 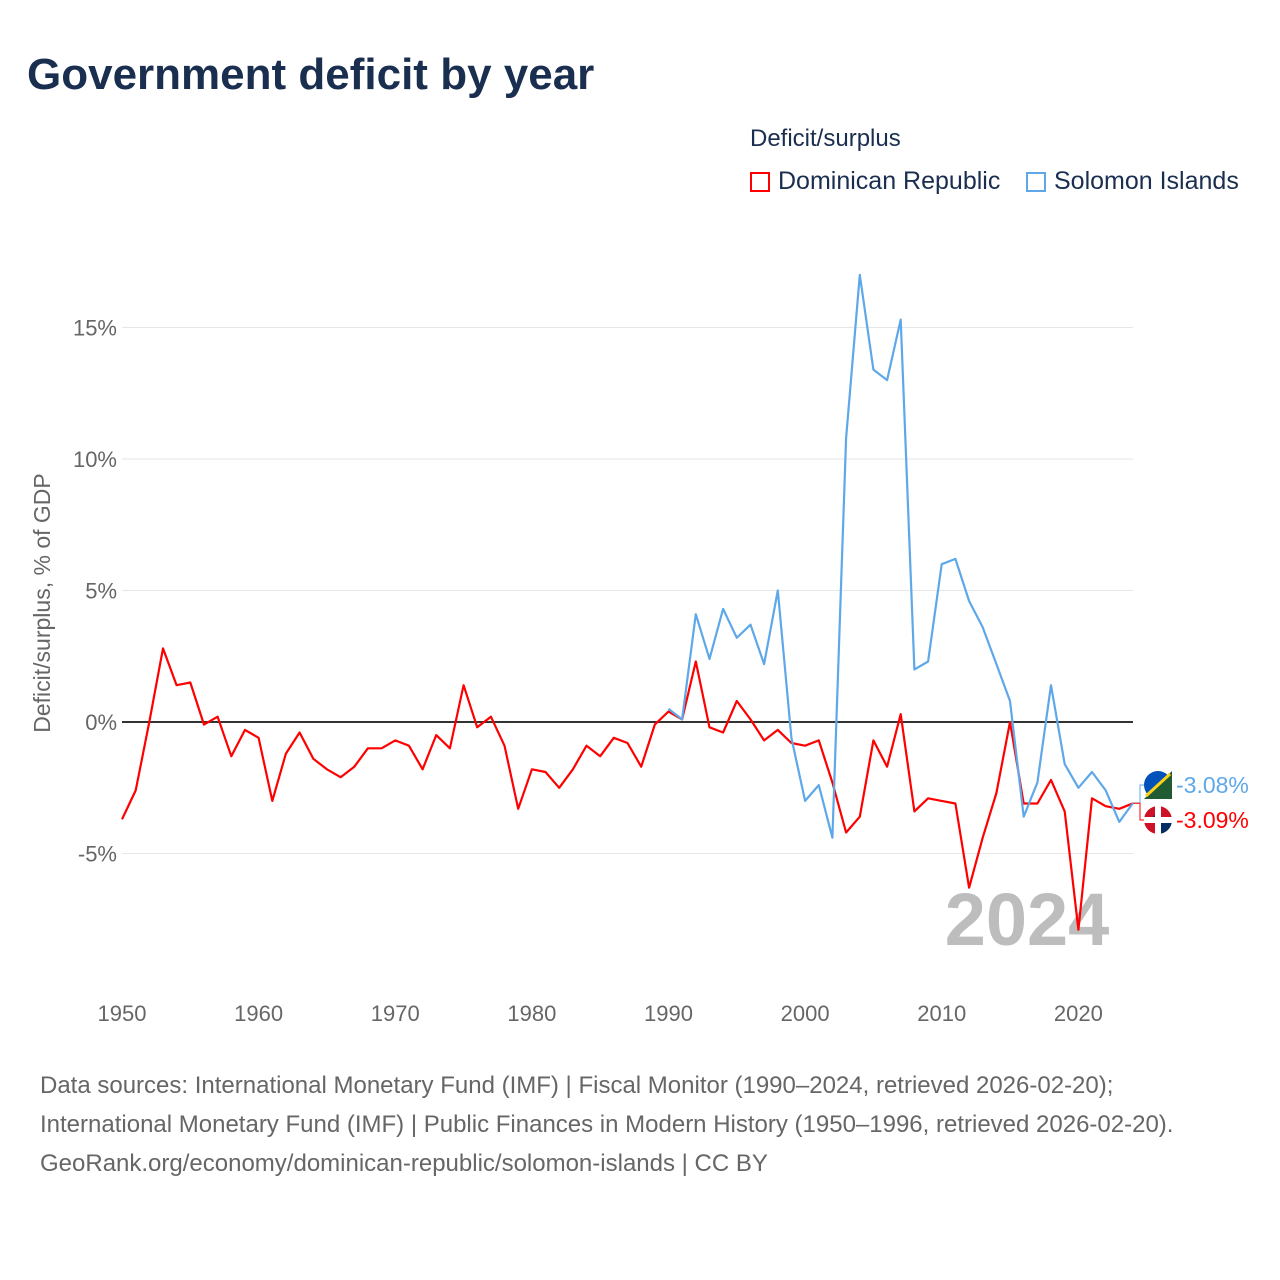 I want to click on y-tick-label: 10%, so click(x=95, y=459).